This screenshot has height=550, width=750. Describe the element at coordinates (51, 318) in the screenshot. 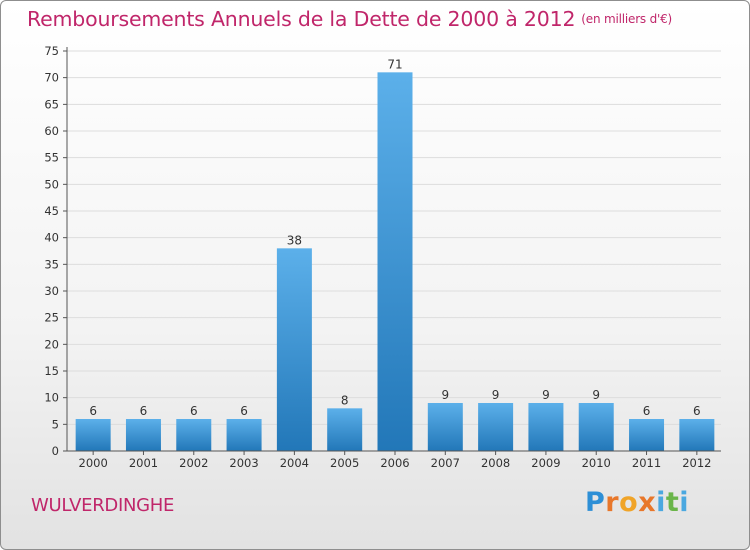

I see `y-tick-label: 25` at that location.